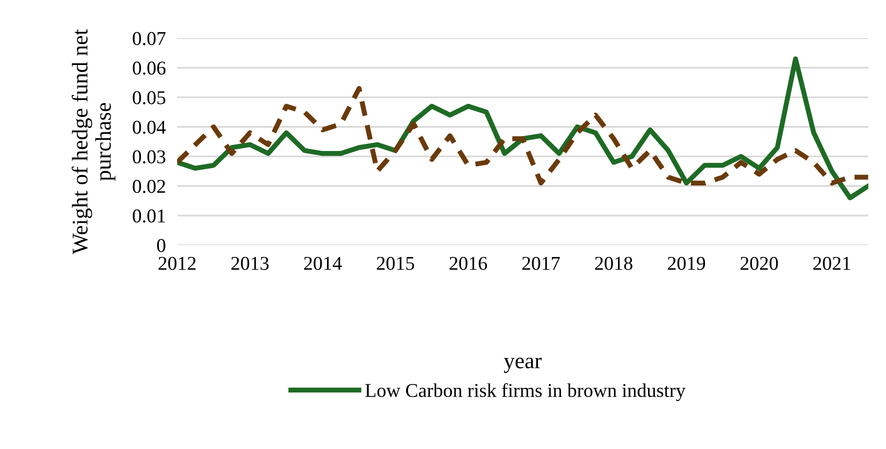  I want to click on x-tick-label: 2018, so click(613, 263).